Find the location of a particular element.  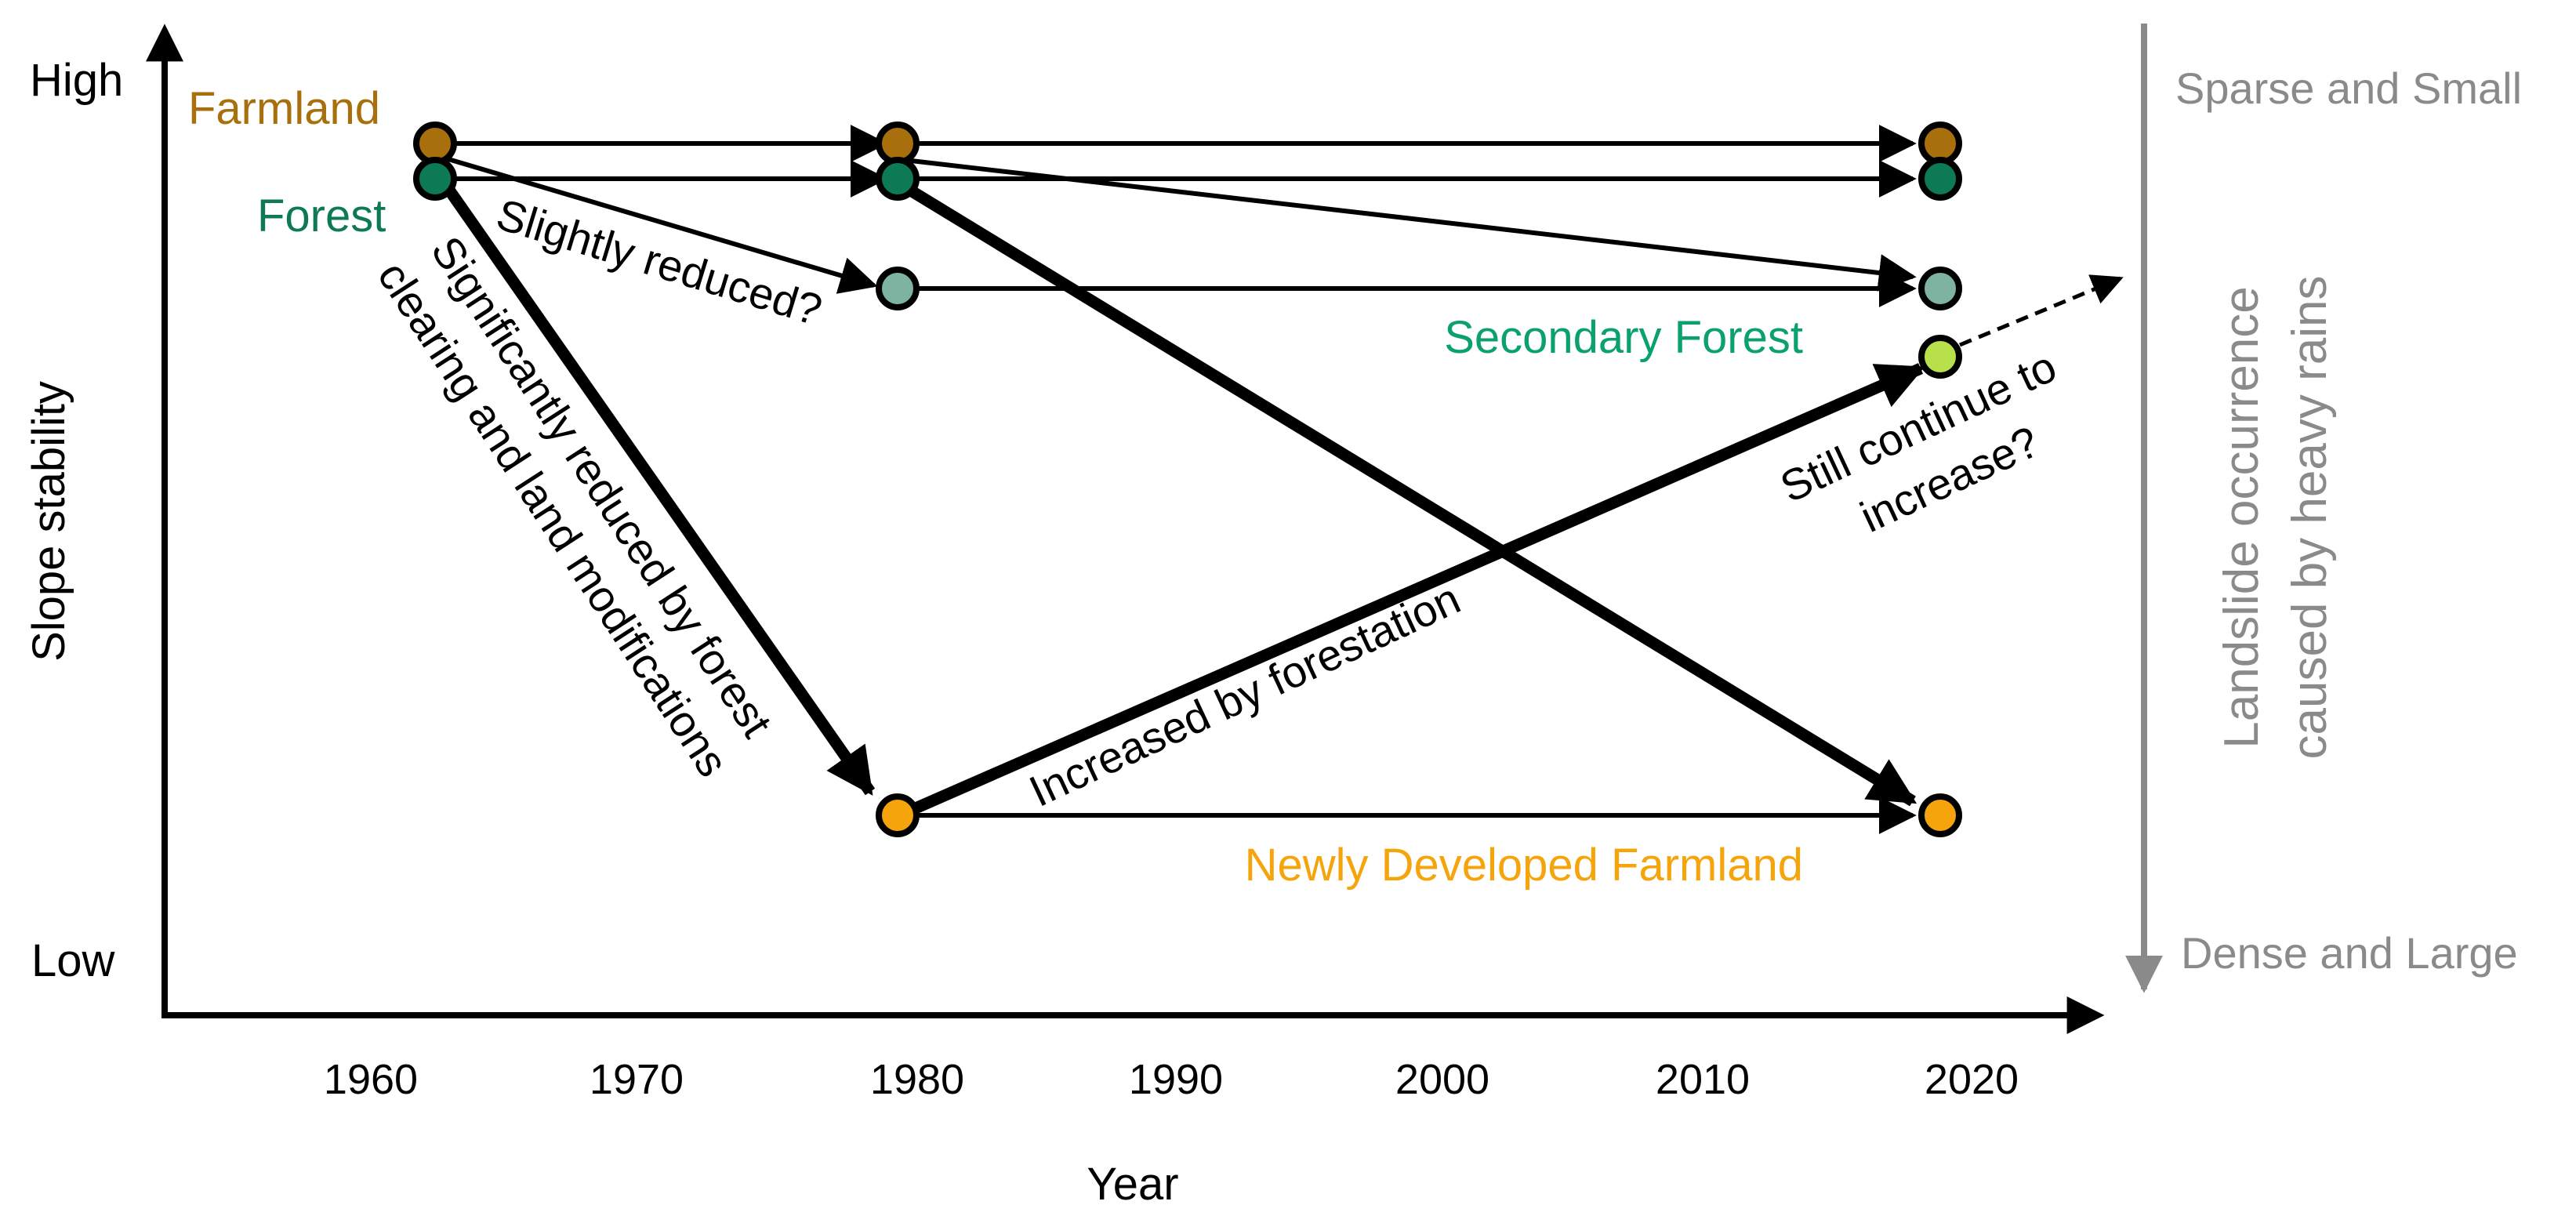

x-tick-label: 1990 is located at coordinates (1176, 1079).